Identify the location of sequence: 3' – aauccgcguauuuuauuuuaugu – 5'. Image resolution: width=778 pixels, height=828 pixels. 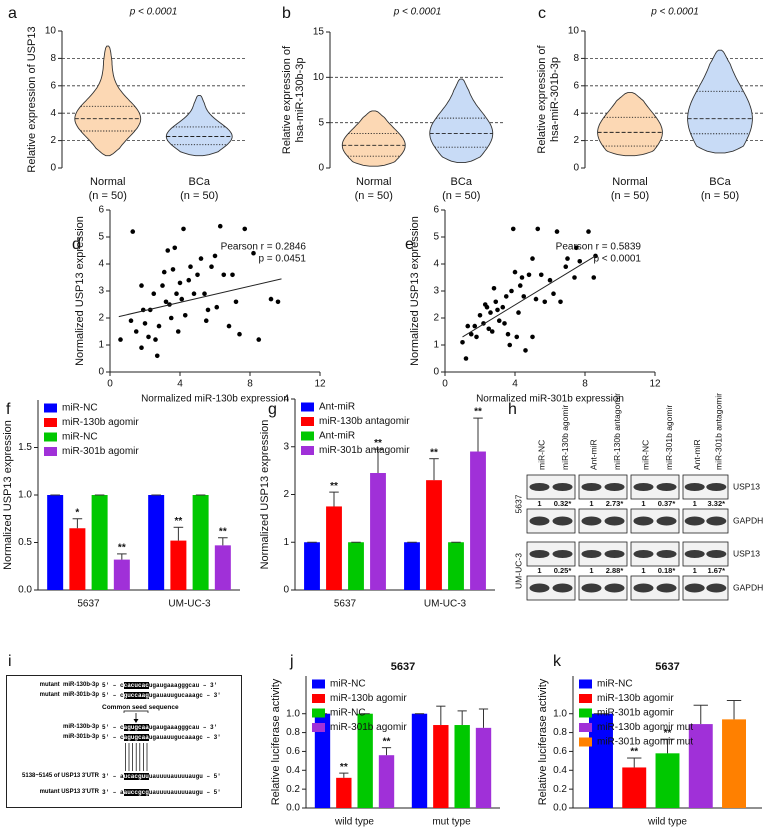
(161, 792).